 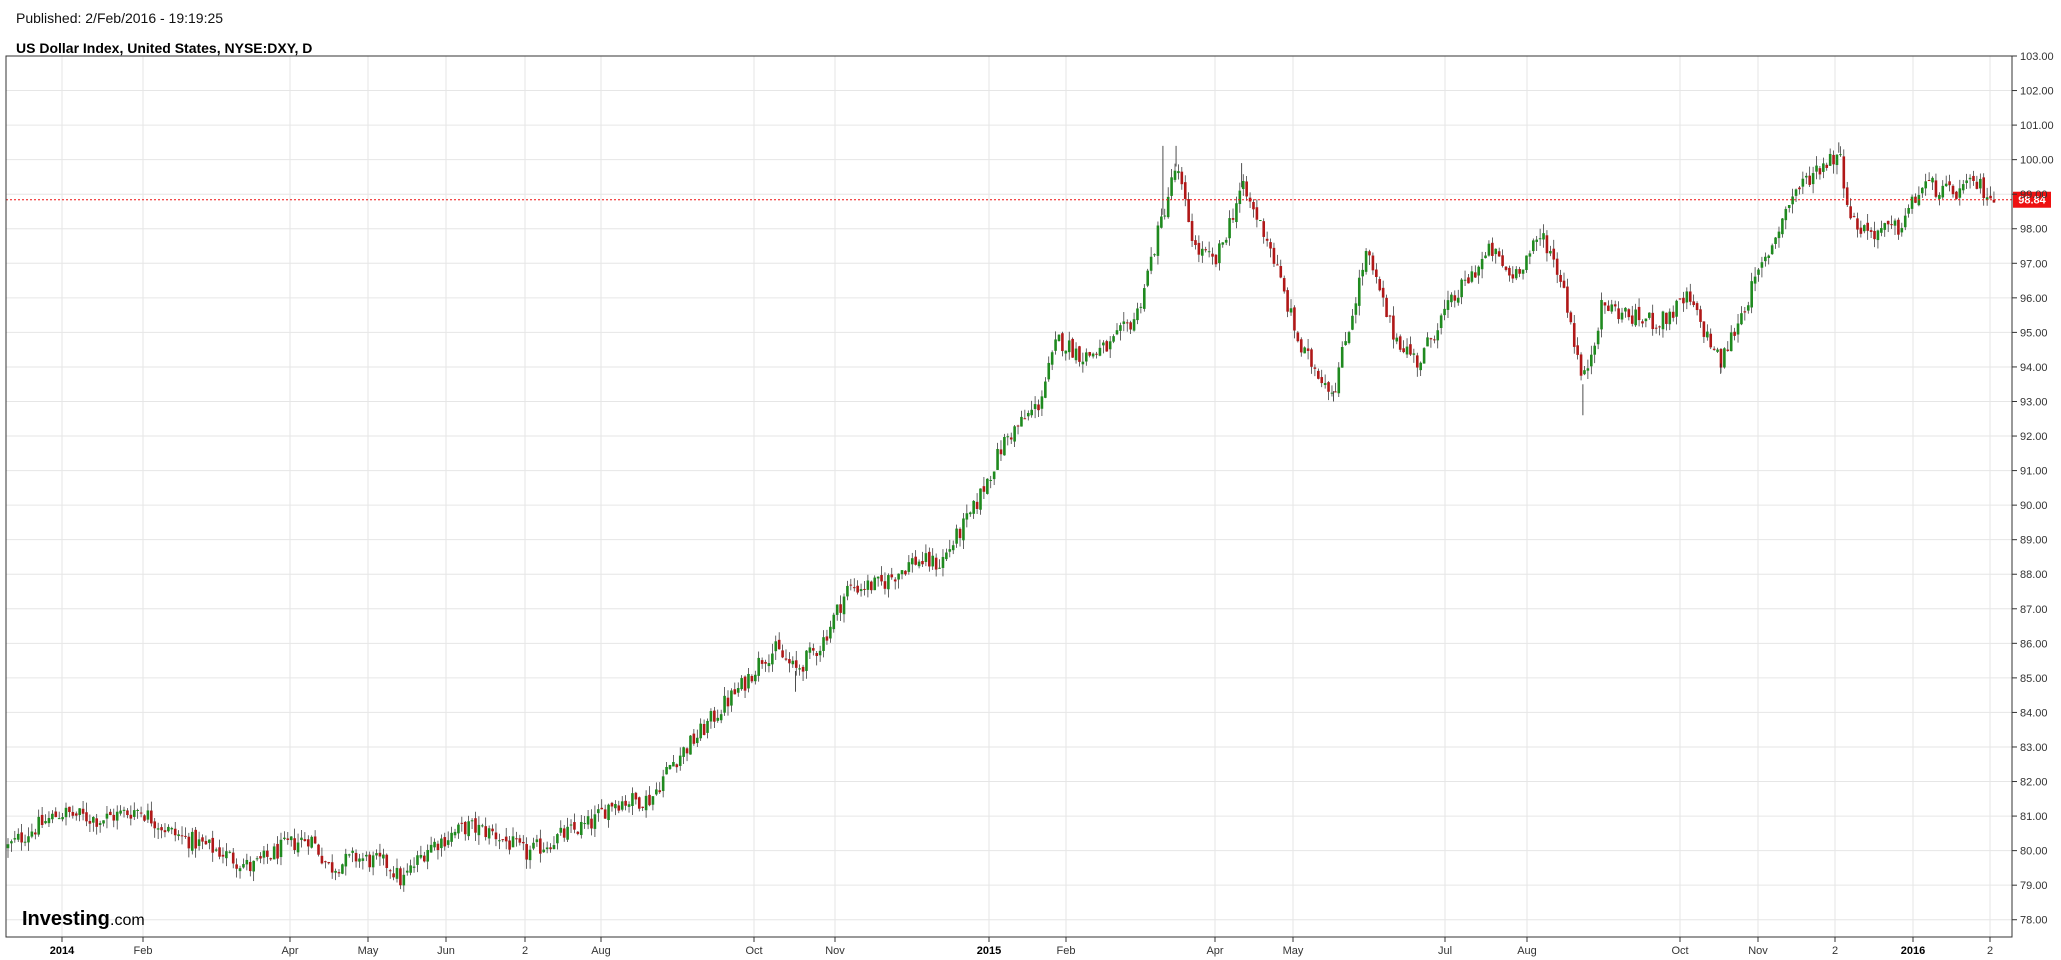 I want to click on x-tick-label: Oct, so click(x=1679, y=951).